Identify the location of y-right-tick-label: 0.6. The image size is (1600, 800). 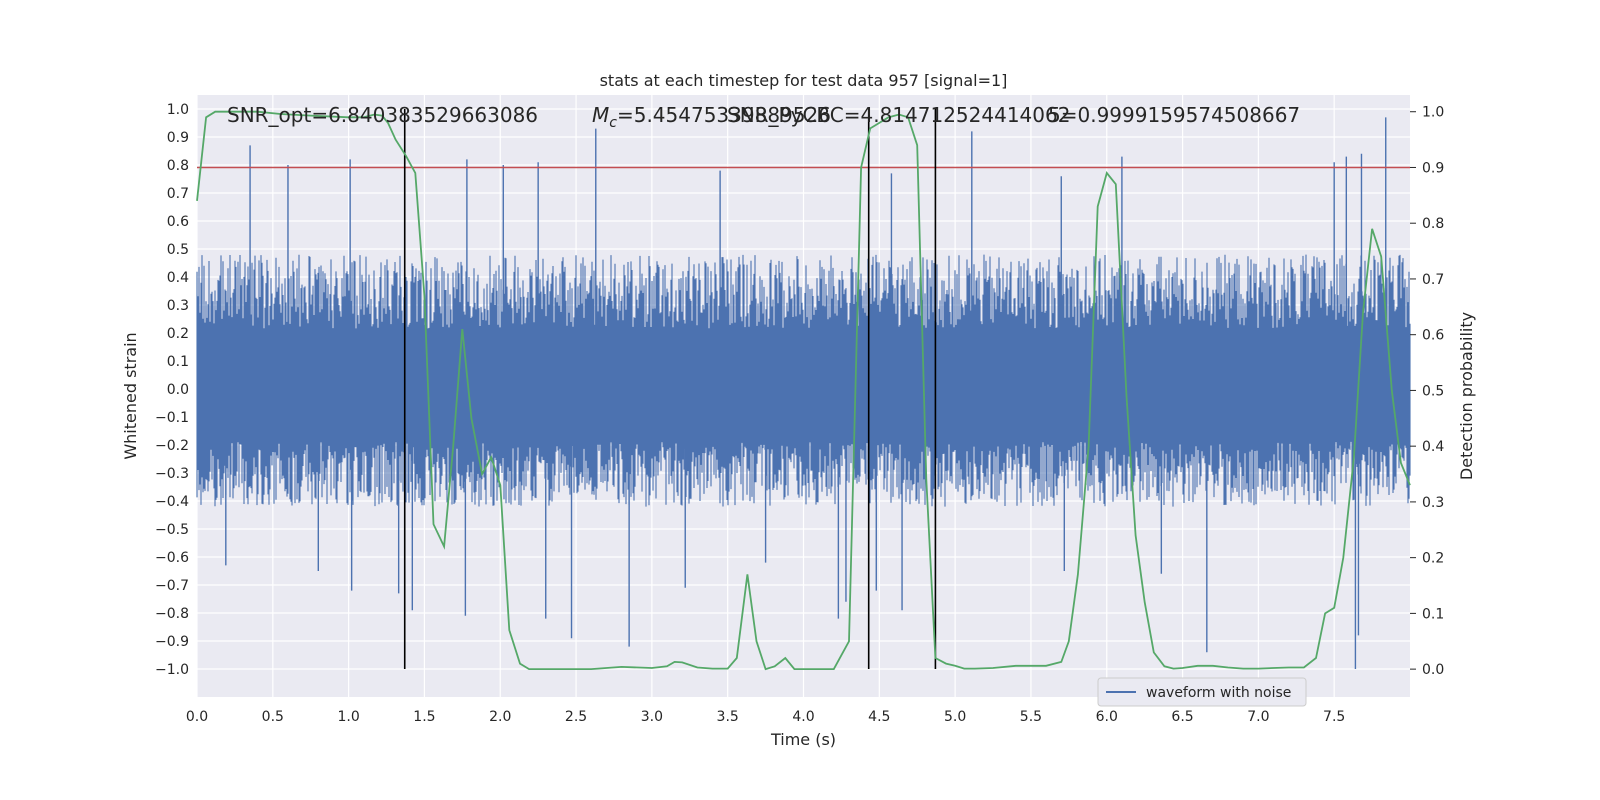
(1433, 336).